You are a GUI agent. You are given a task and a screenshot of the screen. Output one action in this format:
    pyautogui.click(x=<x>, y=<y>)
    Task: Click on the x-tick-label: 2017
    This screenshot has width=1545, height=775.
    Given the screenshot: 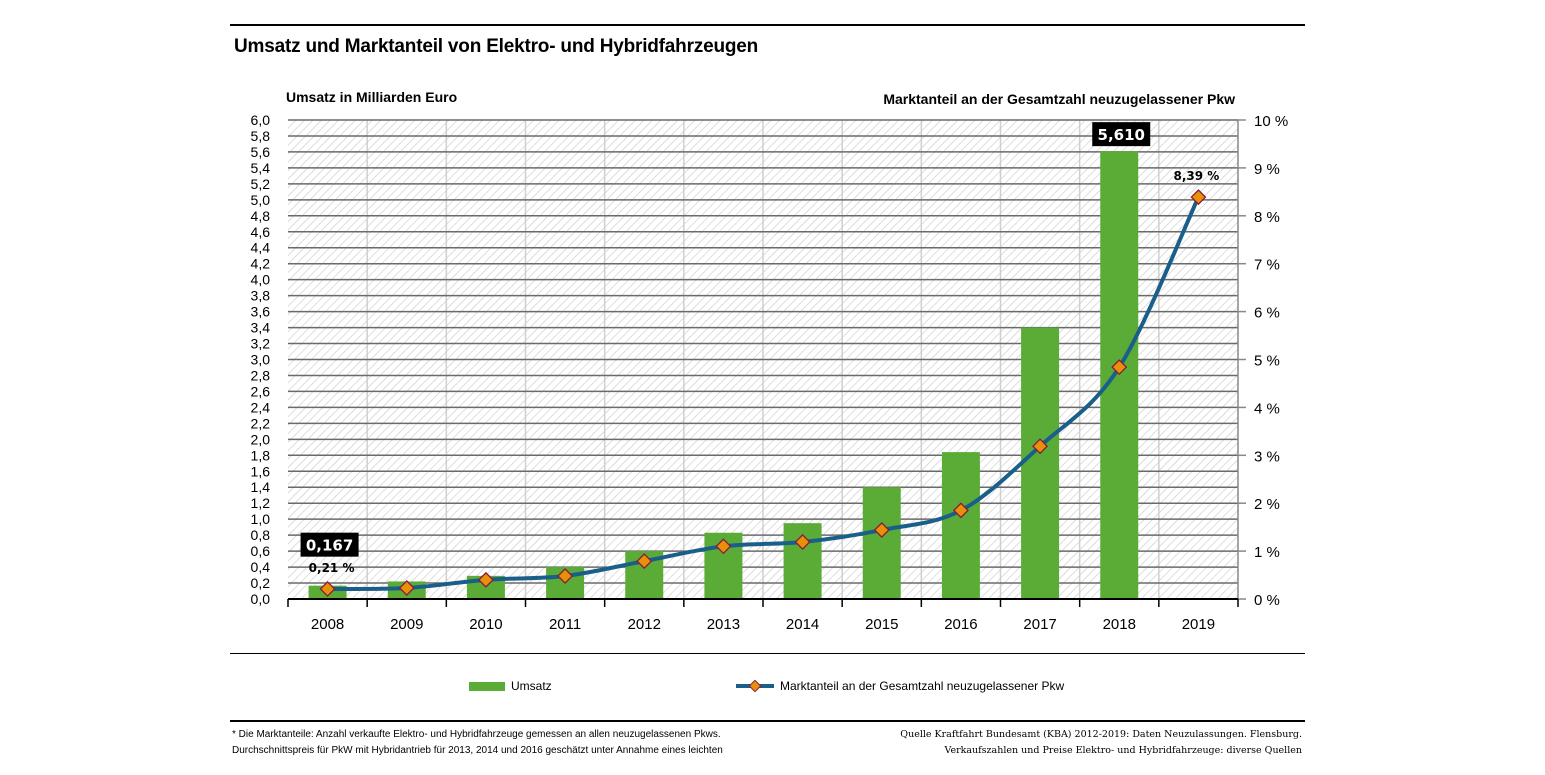 What is the action you would take?
    pyautogui.click(x=1039, y=624)
    